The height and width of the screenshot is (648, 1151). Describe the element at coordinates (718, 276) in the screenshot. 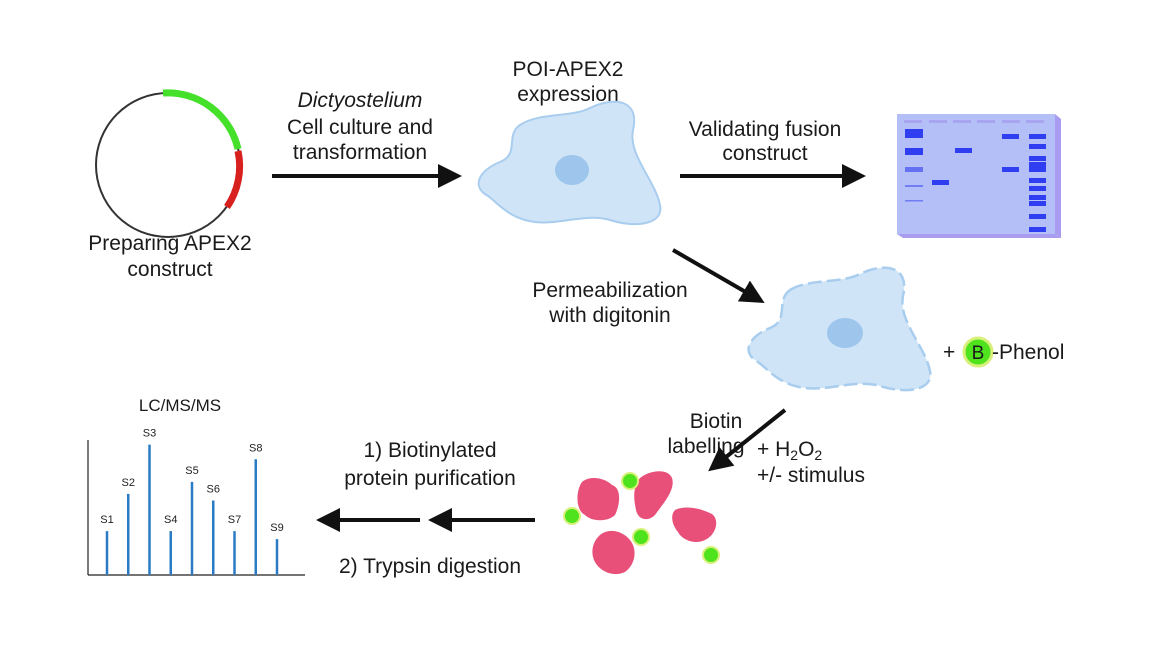

I see `arrow-permeabilization` at that location.